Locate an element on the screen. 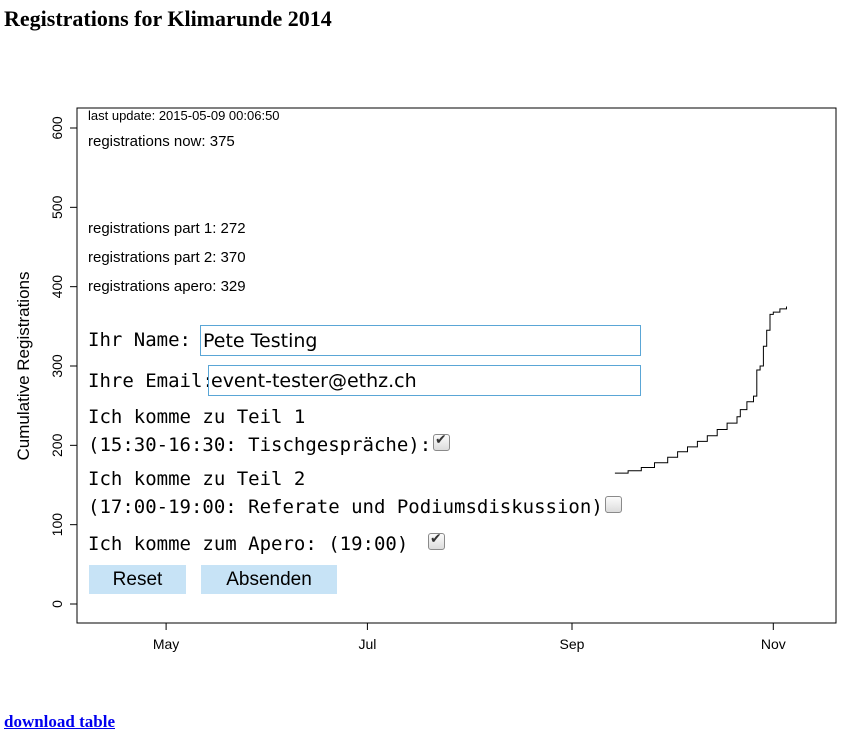 The width and height of the screenshot is (858, 750). apero-checkbox is located at coordinates (436, 540).